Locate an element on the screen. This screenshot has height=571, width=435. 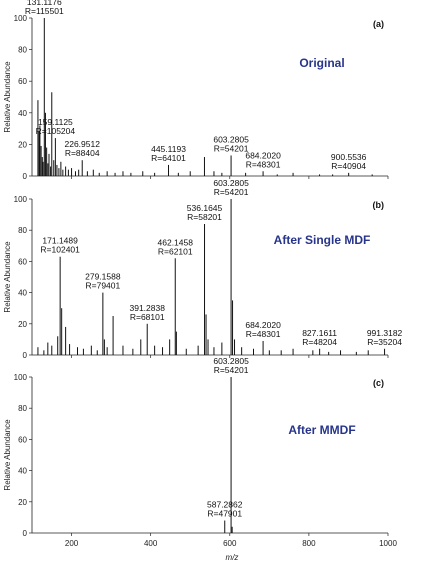
peak-label: 279.1588 is located at coordinates (103, 277).